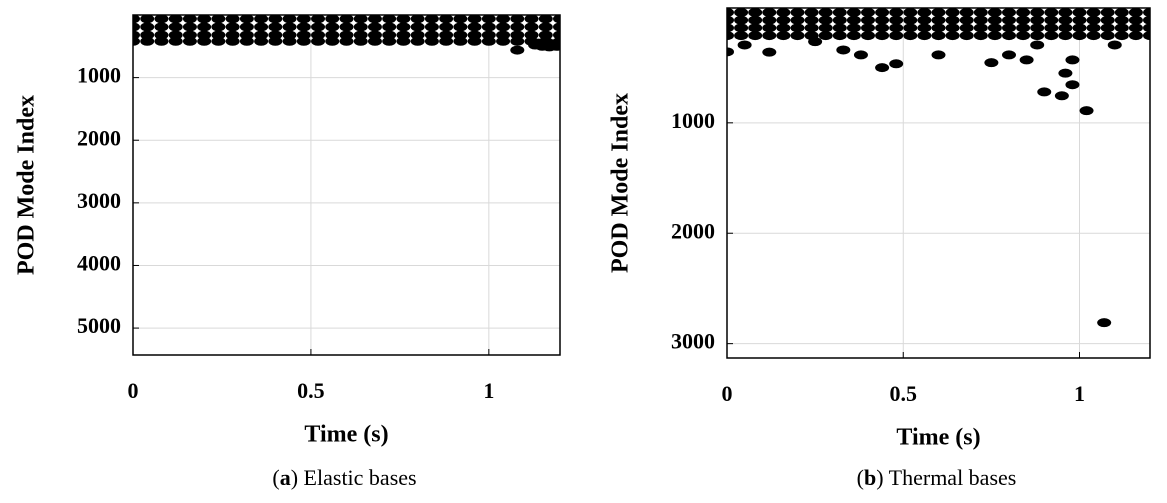  Describe the element at coordinates (133, 390) in the screenshot. I see `x-tick-label: 0` at that location.